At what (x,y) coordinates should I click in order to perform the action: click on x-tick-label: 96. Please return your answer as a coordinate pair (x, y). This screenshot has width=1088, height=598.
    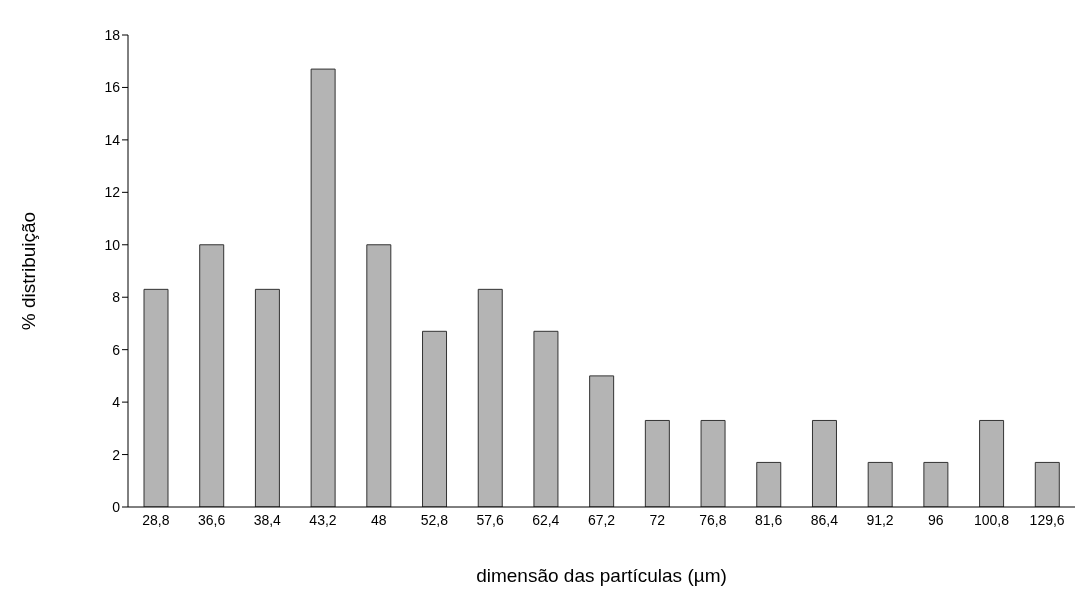
    Looking at the image, I should click on (935, 519).